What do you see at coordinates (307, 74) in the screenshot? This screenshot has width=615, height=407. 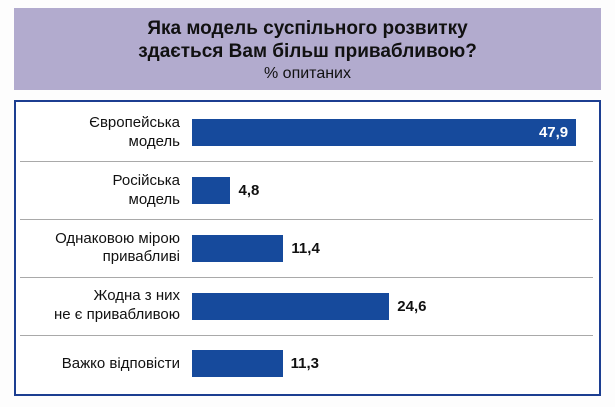 I see `chart-subtitle: % опитаних` at bounding box center [307, 74].